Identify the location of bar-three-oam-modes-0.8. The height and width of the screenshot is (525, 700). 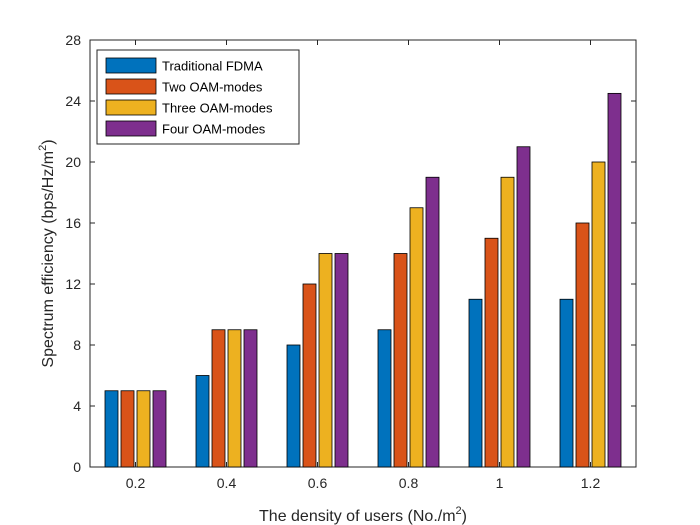
(416, 337).